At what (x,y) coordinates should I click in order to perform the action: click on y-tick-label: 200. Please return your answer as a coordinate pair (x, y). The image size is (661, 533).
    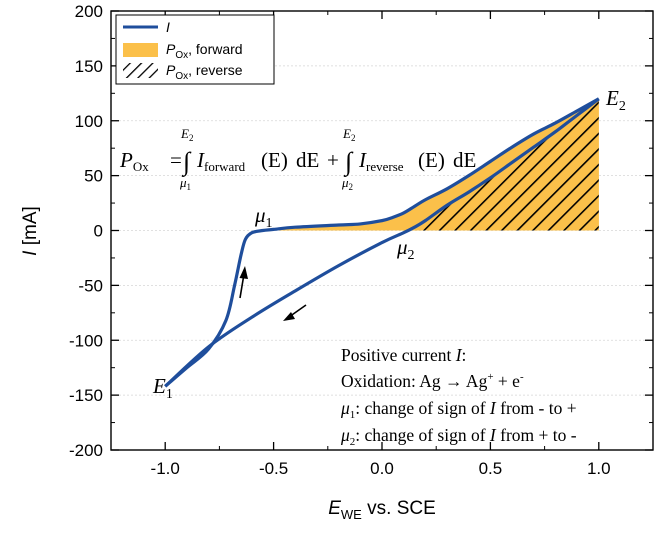
    Looking at the image, I should click on (89, 11).